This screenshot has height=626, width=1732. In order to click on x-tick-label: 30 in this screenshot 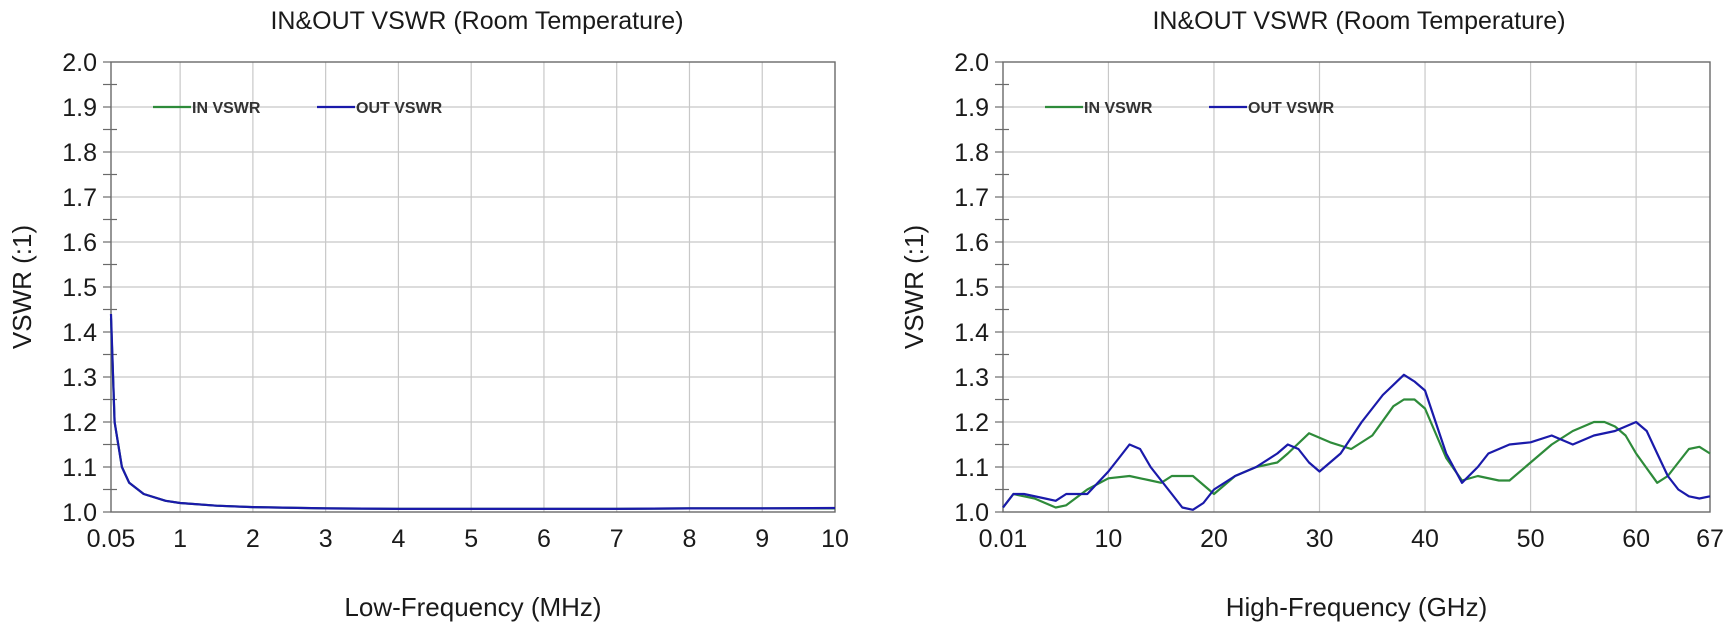, I will do `click(1320, 539)`.